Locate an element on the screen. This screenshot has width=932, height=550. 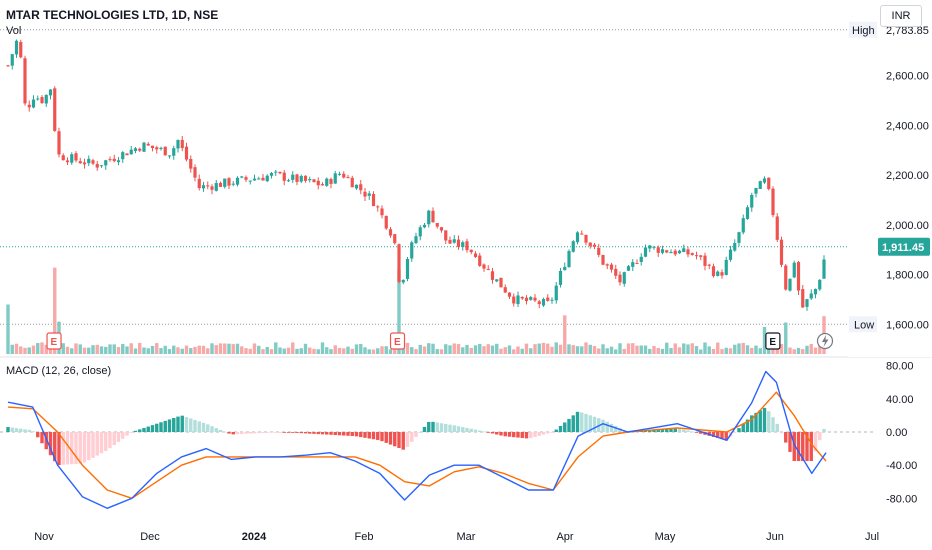
dividend-marker is located at coordinates (825, 341).